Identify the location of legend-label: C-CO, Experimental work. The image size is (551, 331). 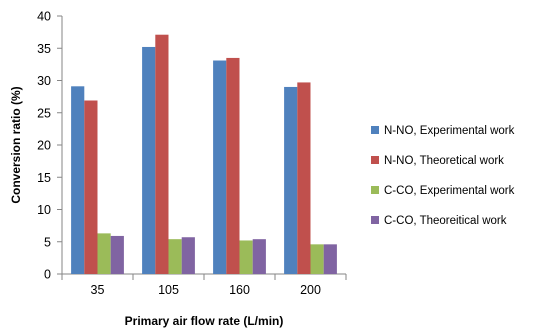
(449, 191).